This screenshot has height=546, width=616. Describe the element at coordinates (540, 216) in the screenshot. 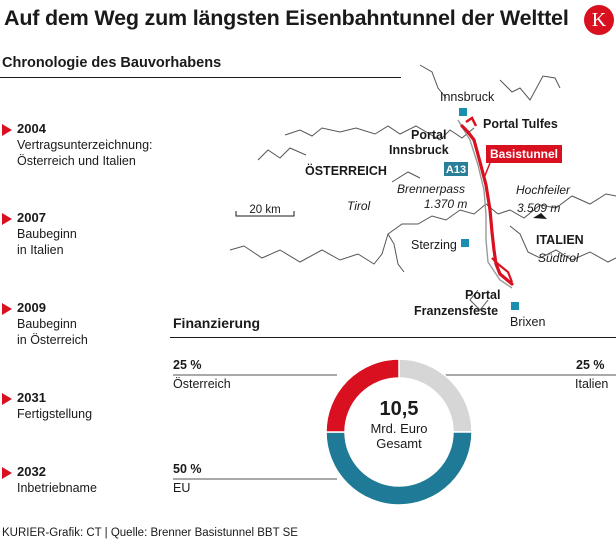

I see `mountain-icon` at that location.